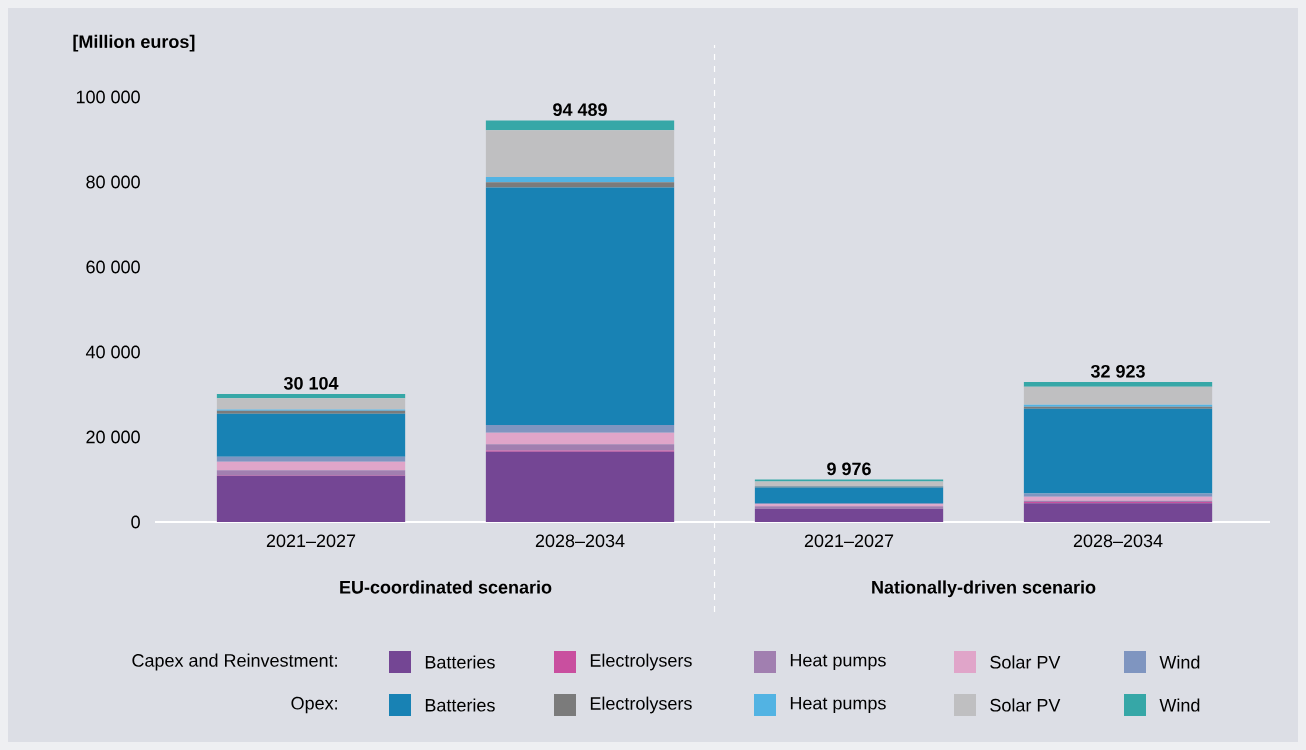  I want to click on total-label: 9 976, so click(849, 469).